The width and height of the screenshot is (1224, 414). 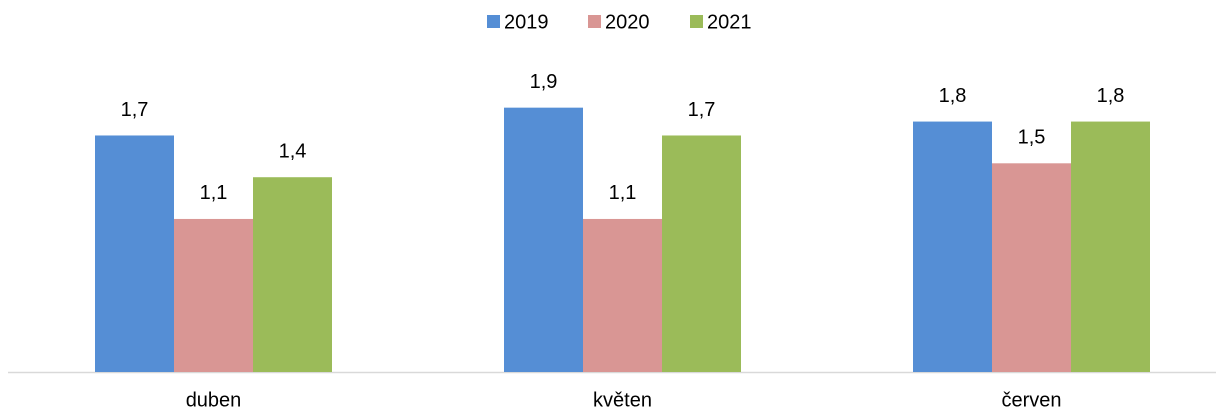 What do you see at coordinates (1032, 138) in the screenshot?
I see `data-label: 1,5` at bounding box center [1032, 138].